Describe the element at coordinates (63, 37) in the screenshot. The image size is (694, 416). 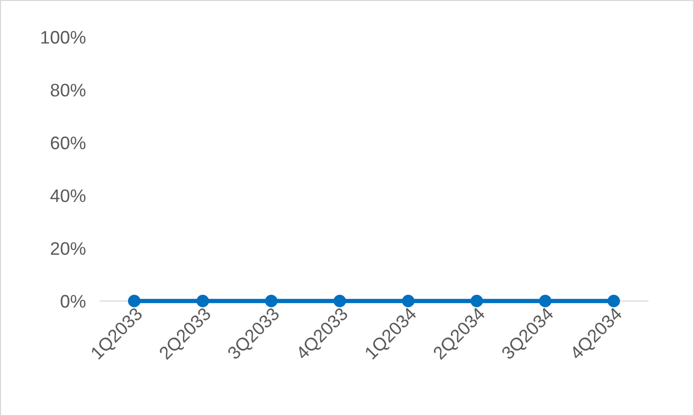
I see `y-tick-label: 100%` at that location.